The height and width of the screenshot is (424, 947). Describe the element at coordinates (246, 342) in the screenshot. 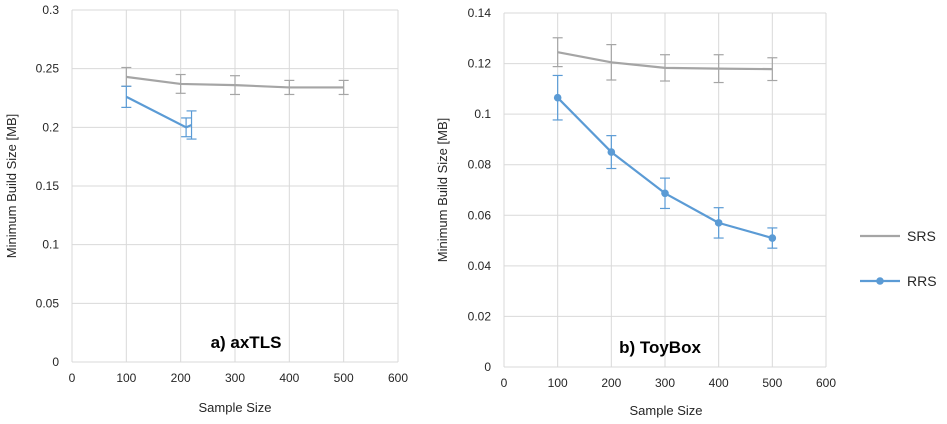

I see `chart-title: a) axTLS` at that location.